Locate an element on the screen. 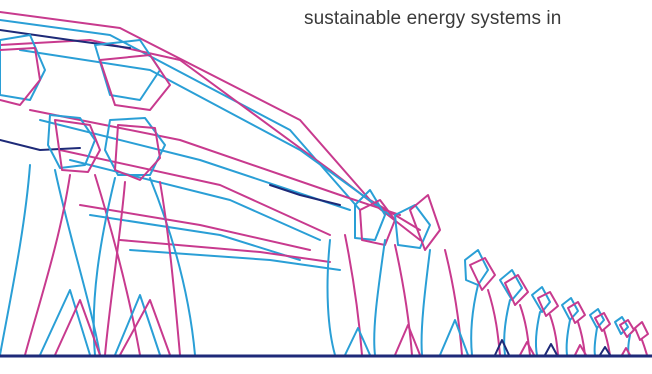 The image size is (652, 374). middle-figures is located at coordinates (397, 272).